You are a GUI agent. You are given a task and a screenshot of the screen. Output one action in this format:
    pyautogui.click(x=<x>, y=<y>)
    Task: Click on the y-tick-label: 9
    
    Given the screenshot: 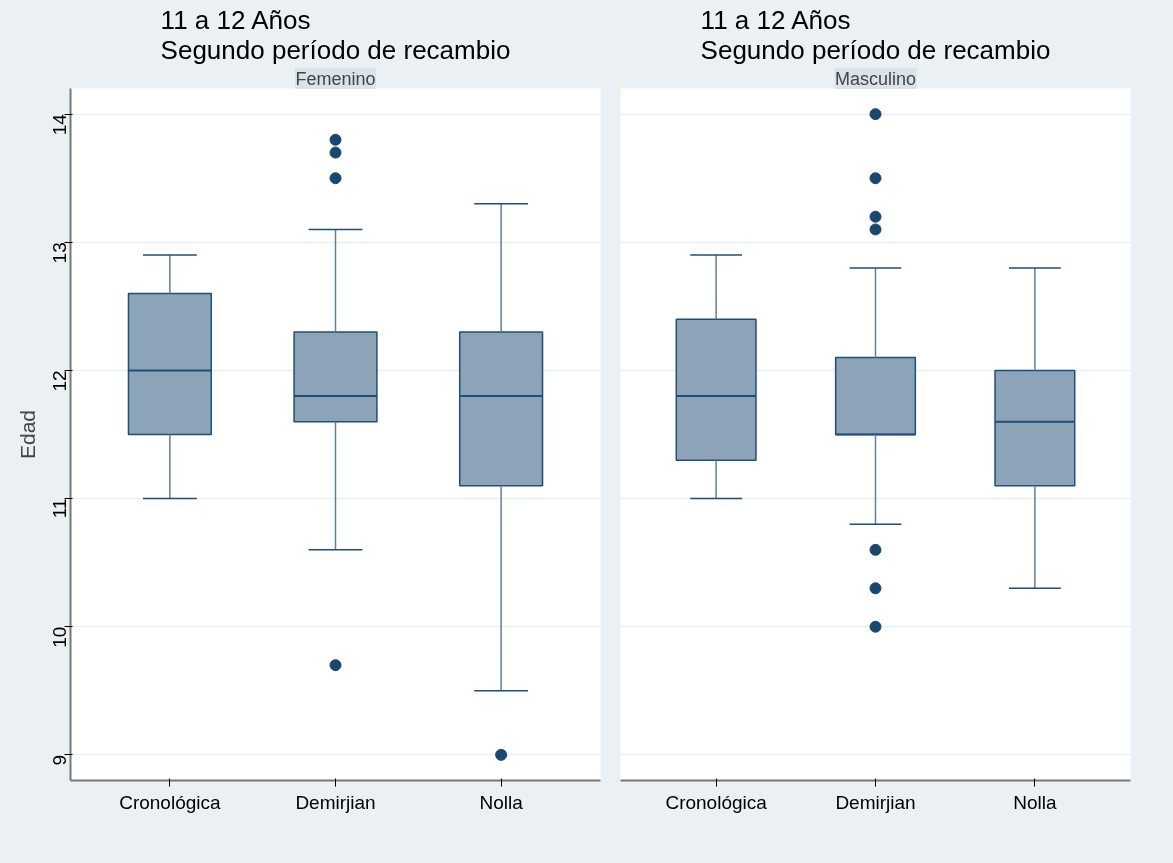 What is the action you would take?
    pyautogui.click(x=59, y=760)
    